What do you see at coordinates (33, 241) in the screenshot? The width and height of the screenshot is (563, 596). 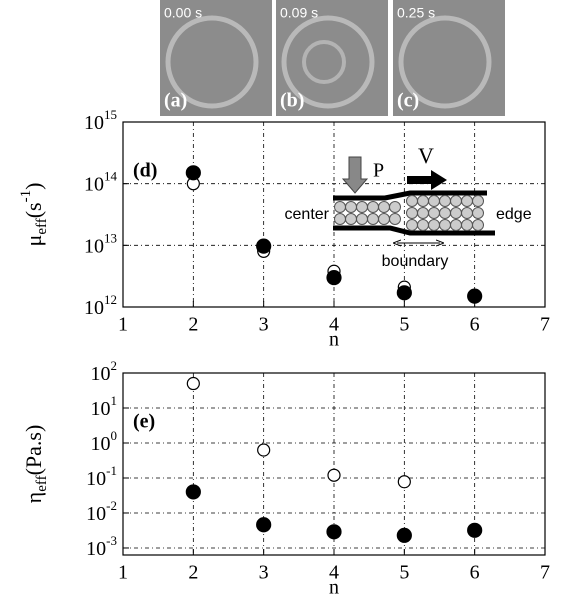 I see `y-axis-label-part: μ` at bounding box center [33, 241].